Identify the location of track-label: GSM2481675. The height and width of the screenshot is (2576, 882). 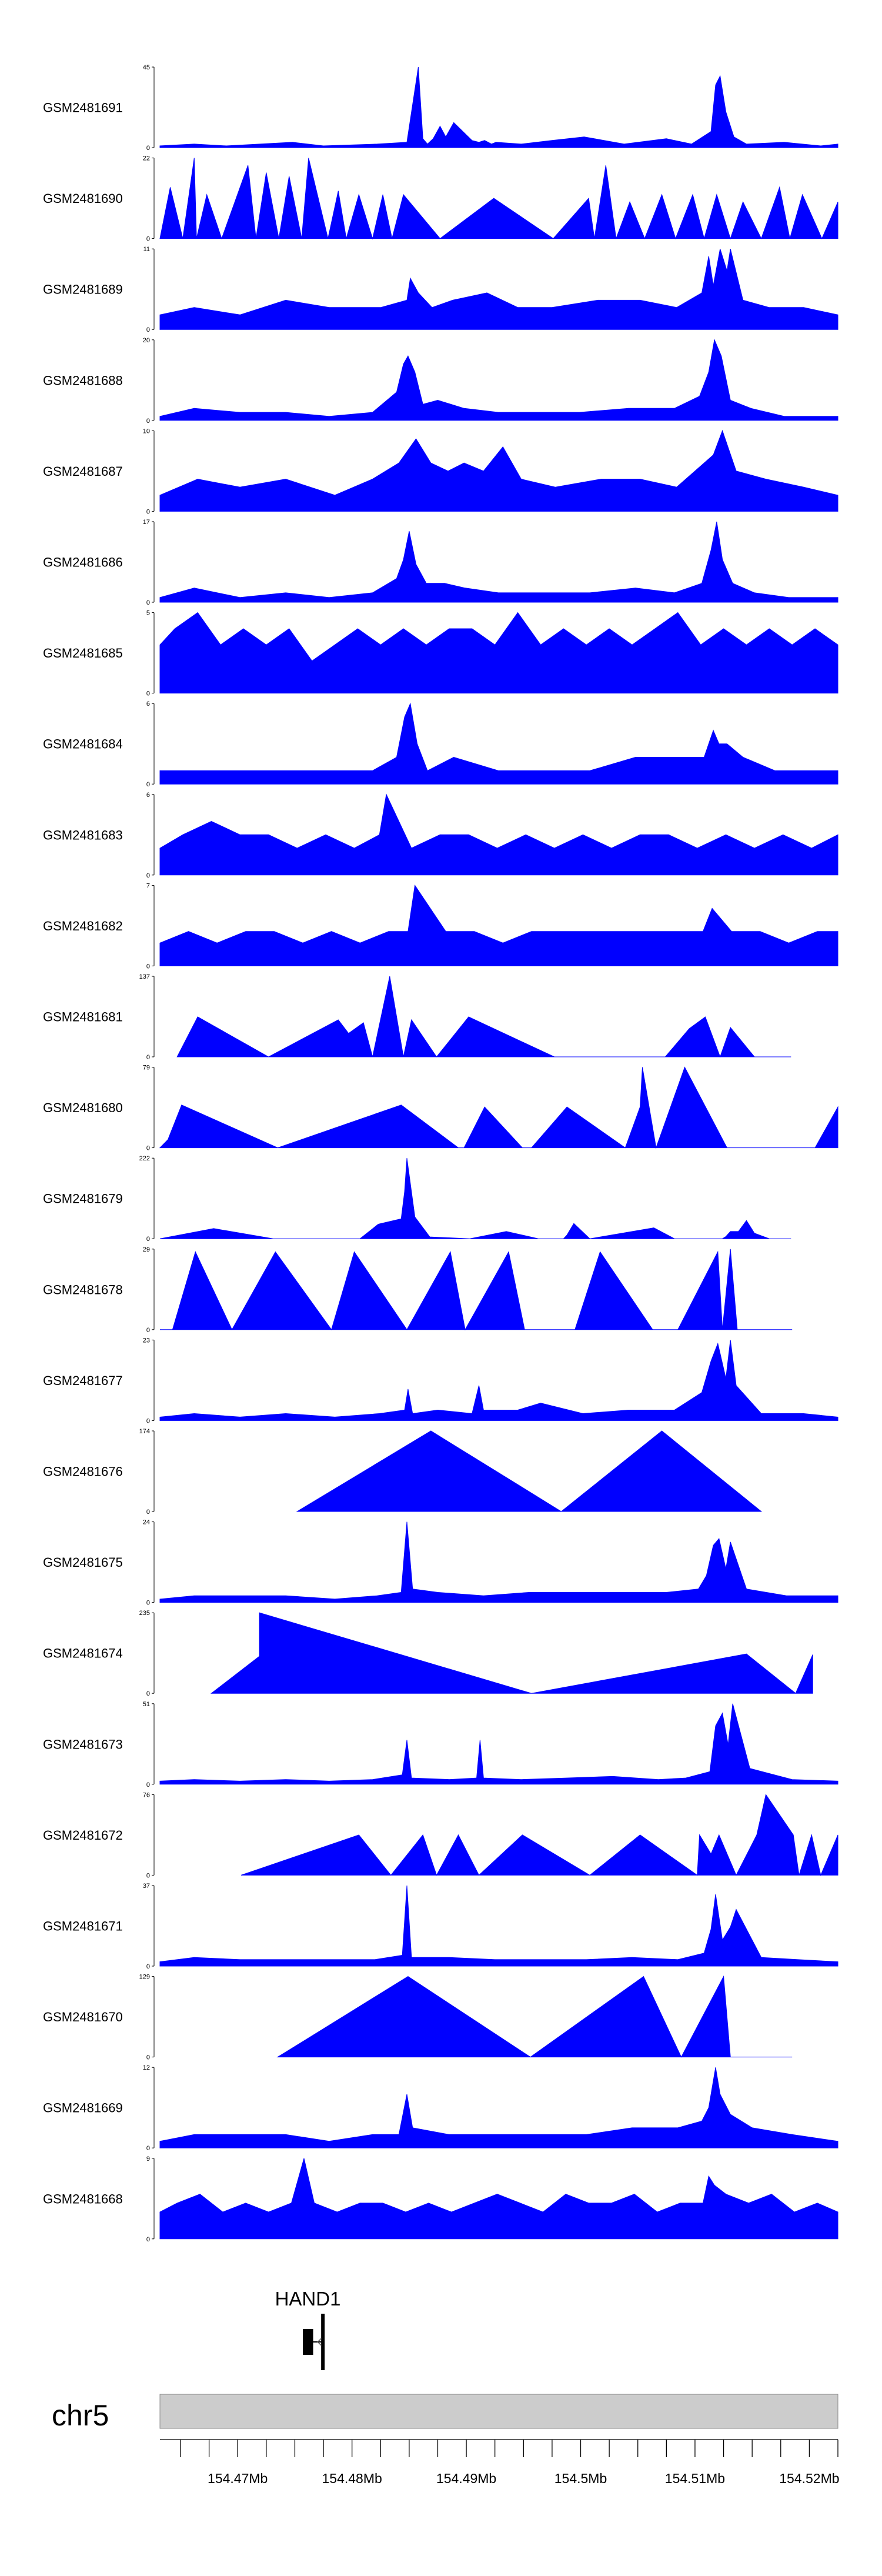
(83, 1562).